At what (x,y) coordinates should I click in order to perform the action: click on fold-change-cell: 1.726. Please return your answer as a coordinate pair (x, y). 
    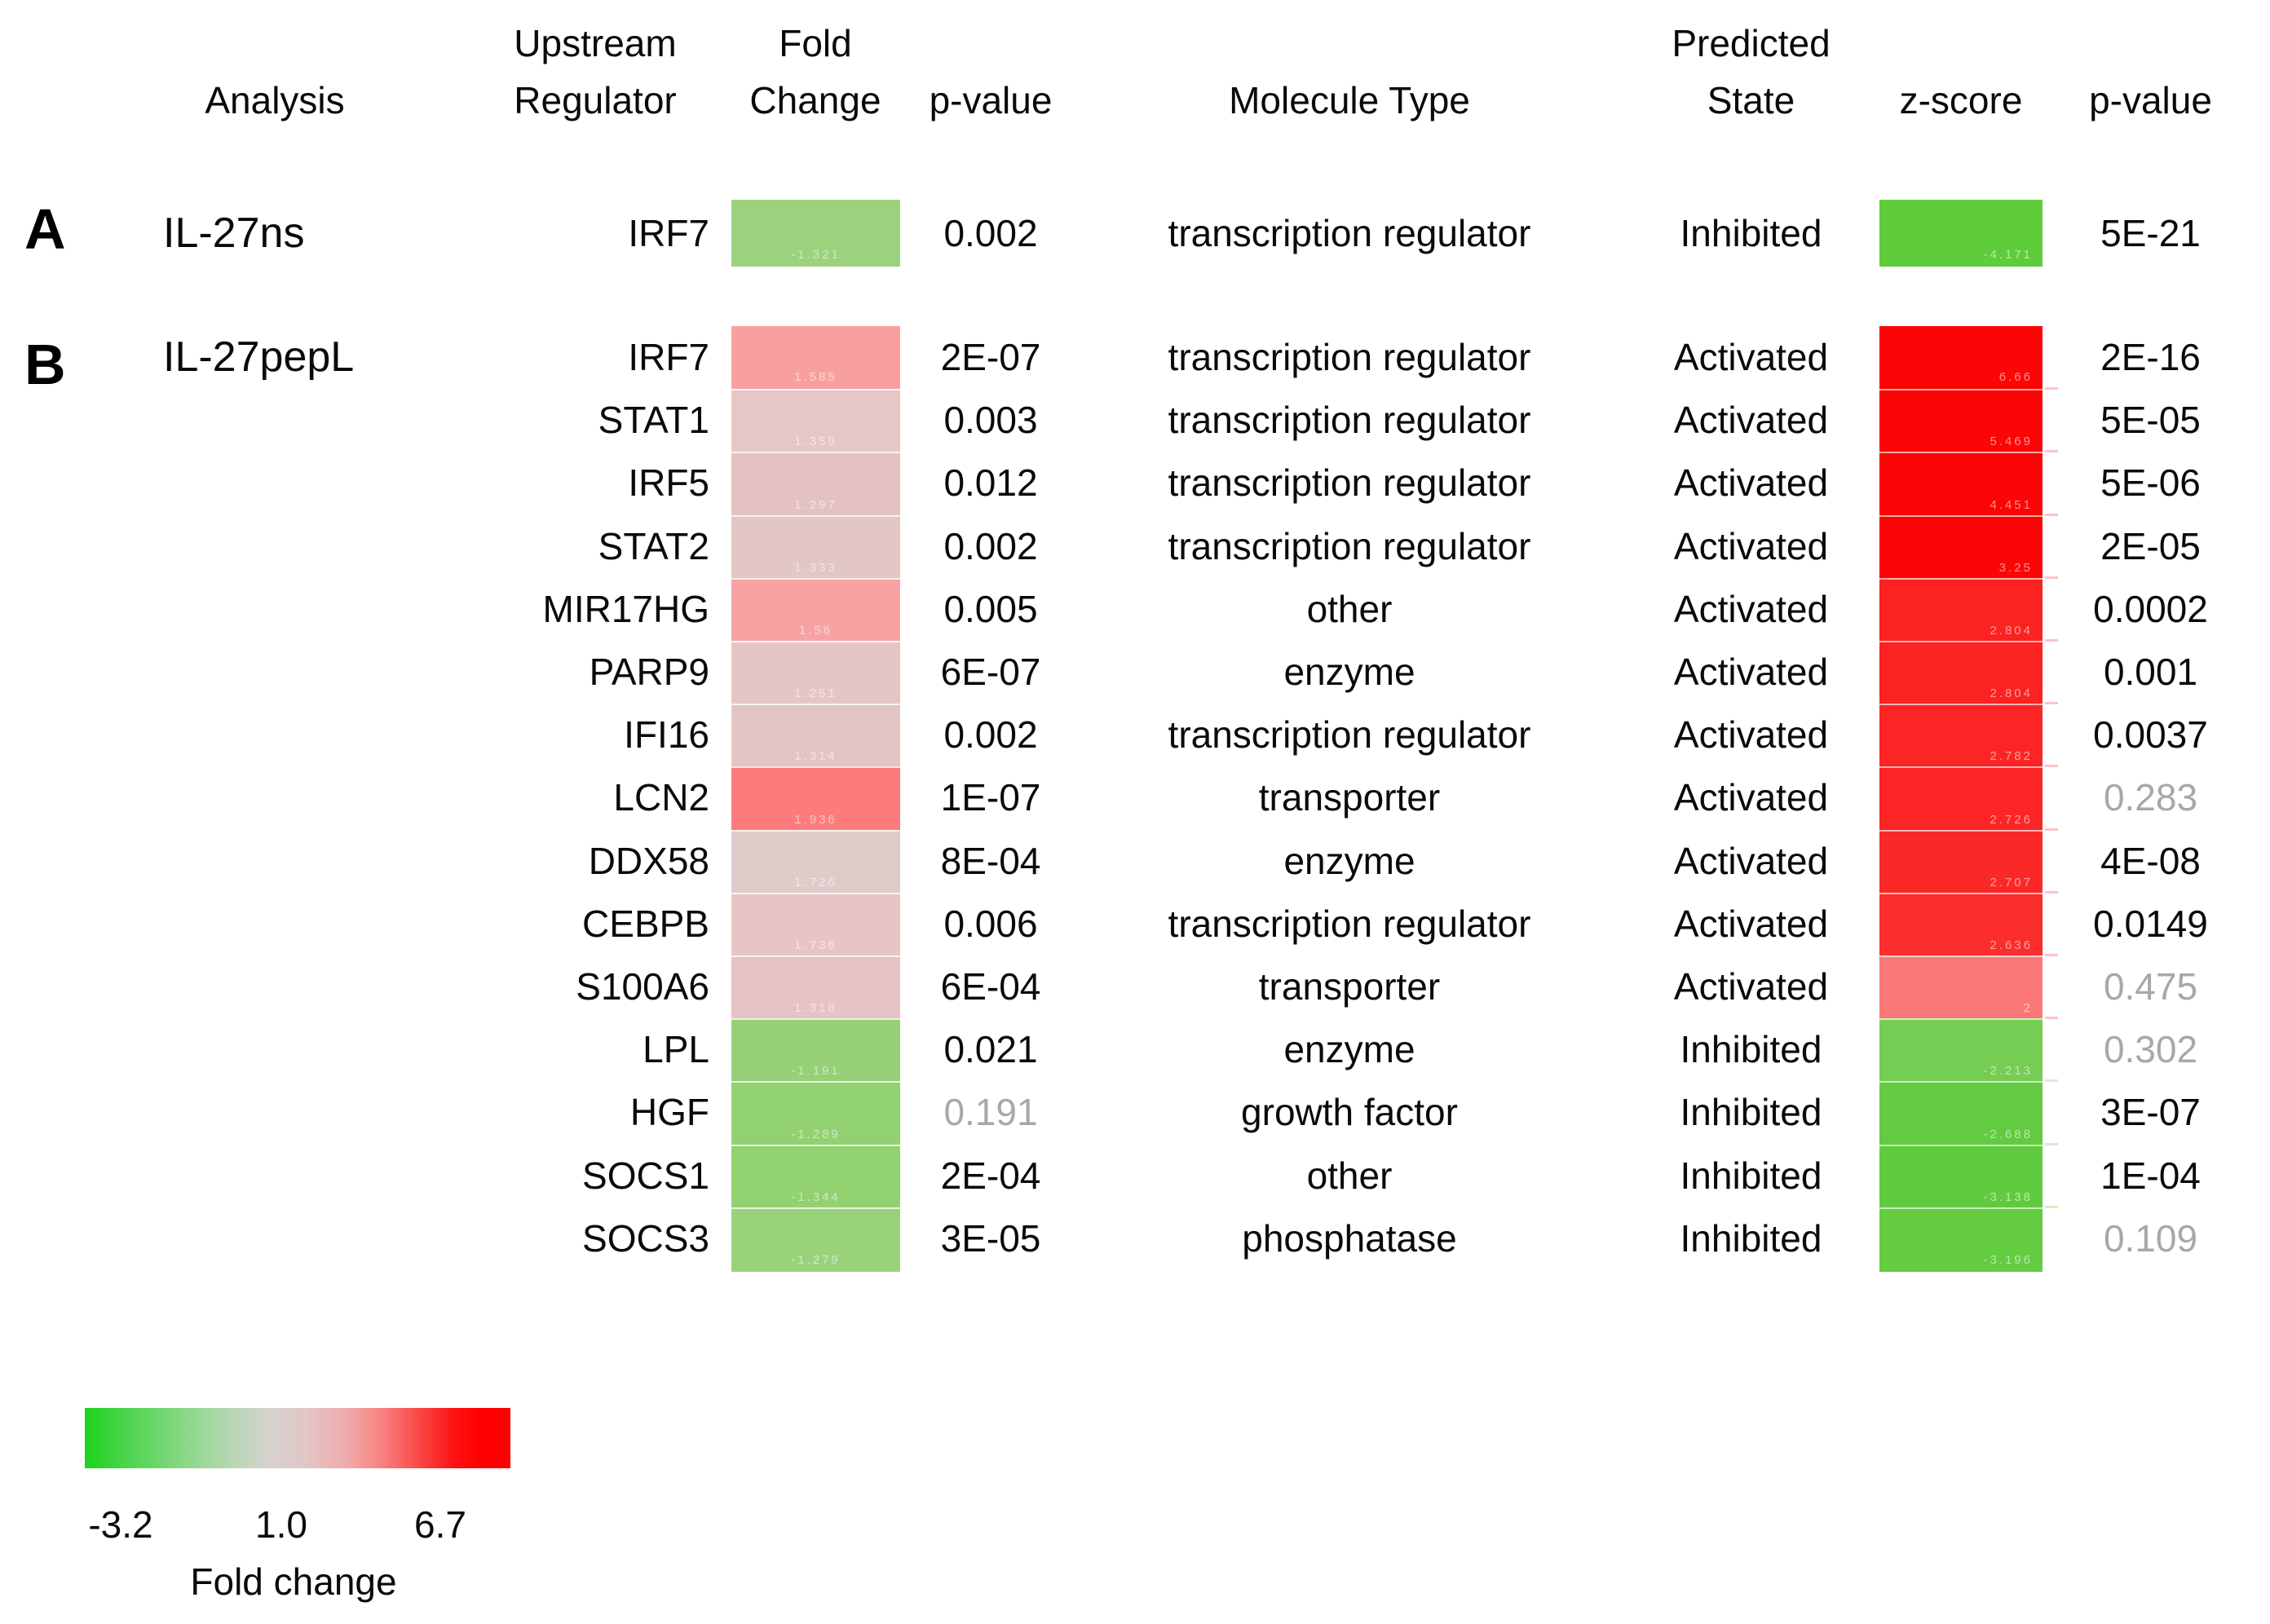
    Looking at the image, I should click on (815, 861).